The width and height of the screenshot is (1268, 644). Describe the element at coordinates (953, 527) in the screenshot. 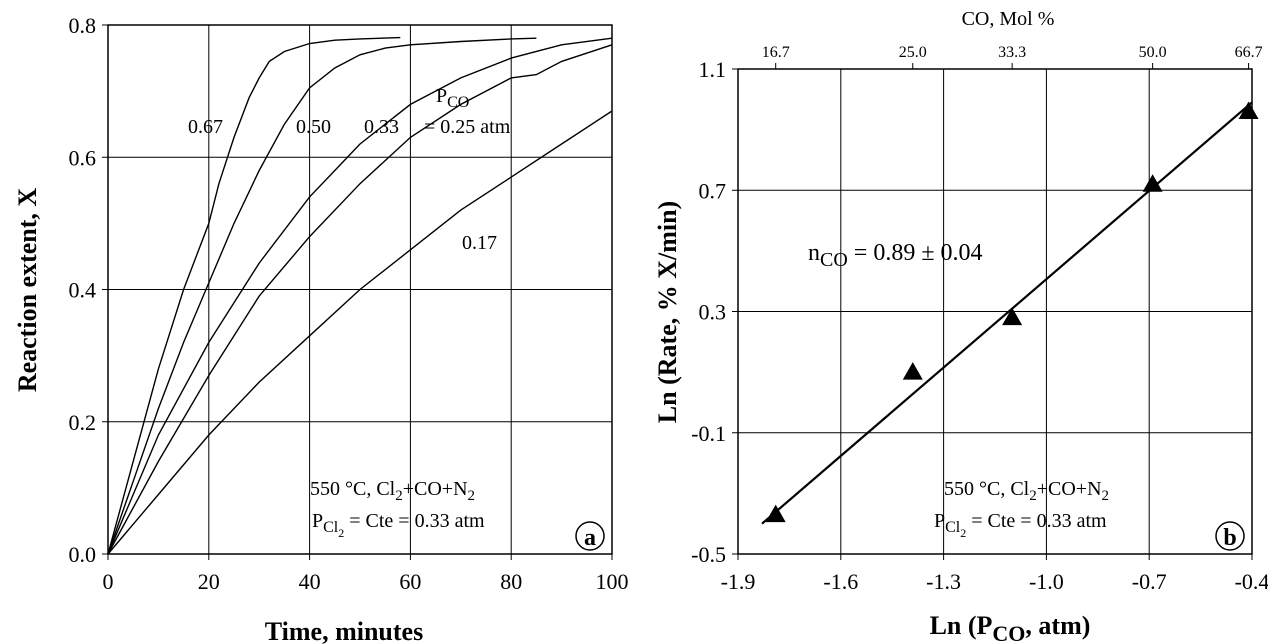

I see `b-cond2-sub: Cl` at that location.